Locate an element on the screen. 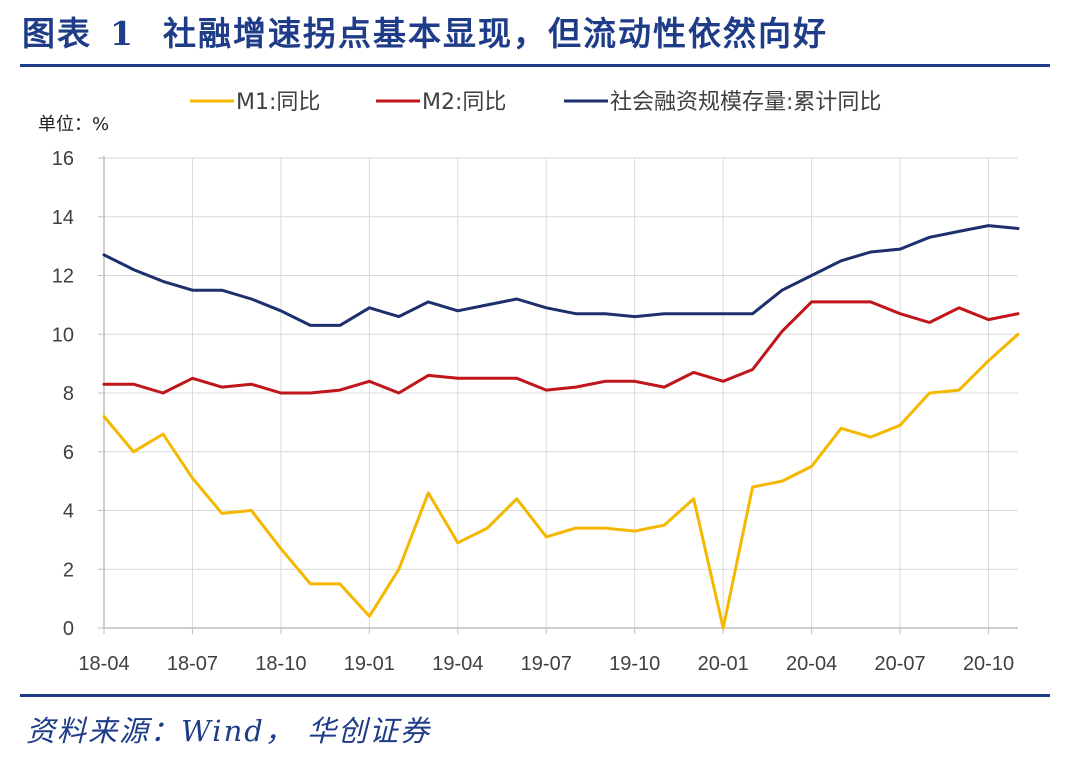 Image resolution: width=1080 pixels, height=758 pixels. x-tick-label: 19-07 is located at coordinates (546, 664).